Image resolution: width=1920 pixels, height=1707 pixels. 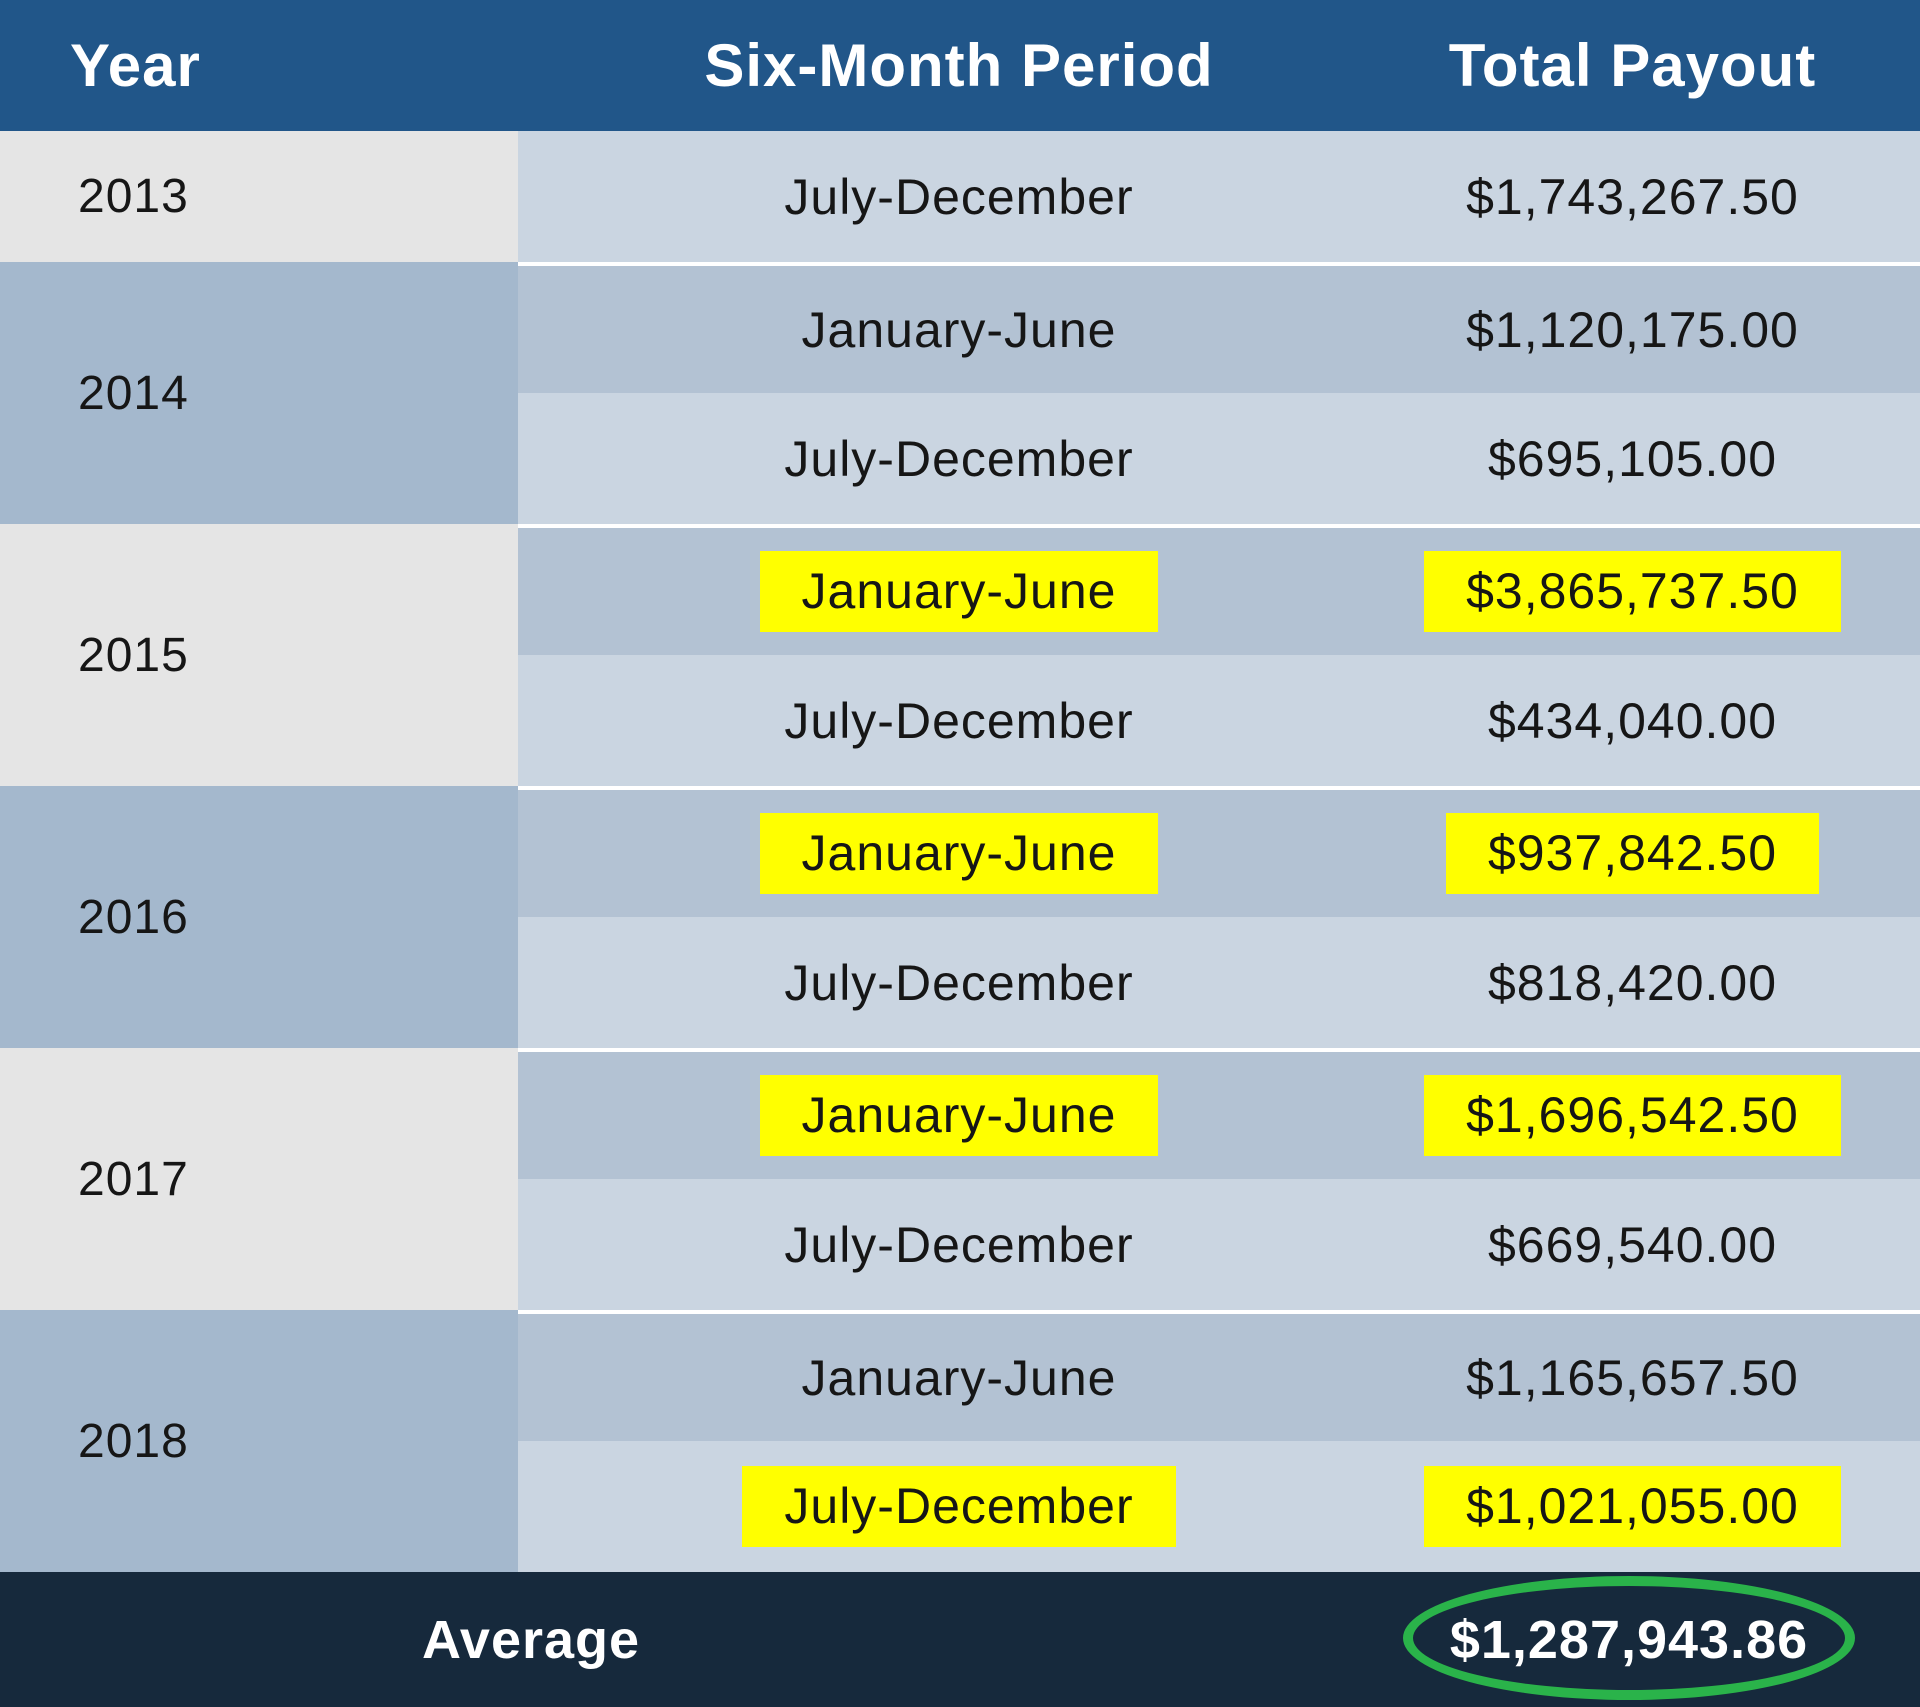 I want to click on year-label: 2014, so click(x=133, y=393).